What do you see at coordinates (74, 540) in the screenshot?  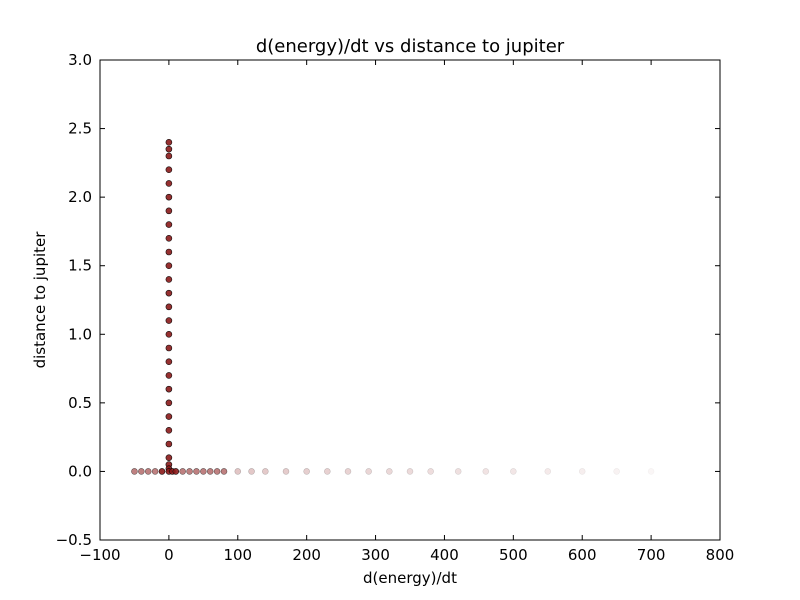 I see `y-tick-label: −0.5` at bounding box center [74, 540].